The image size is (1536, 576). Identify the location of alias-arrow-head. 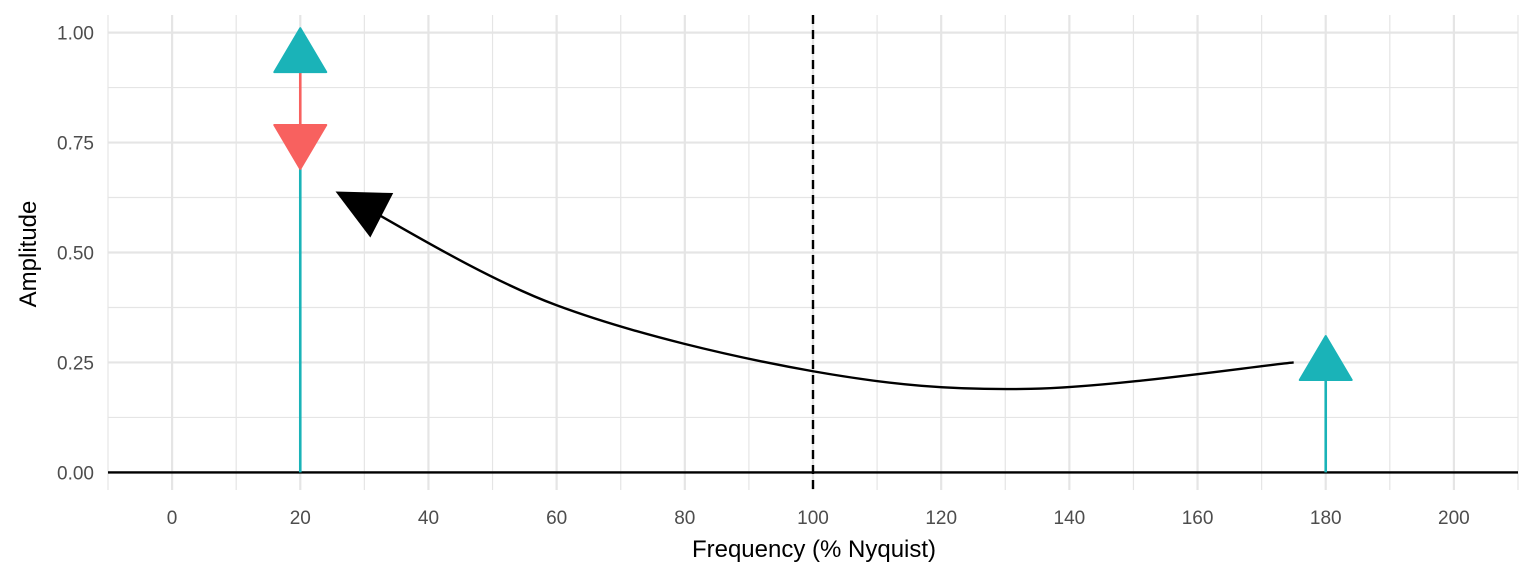
(364, 214).